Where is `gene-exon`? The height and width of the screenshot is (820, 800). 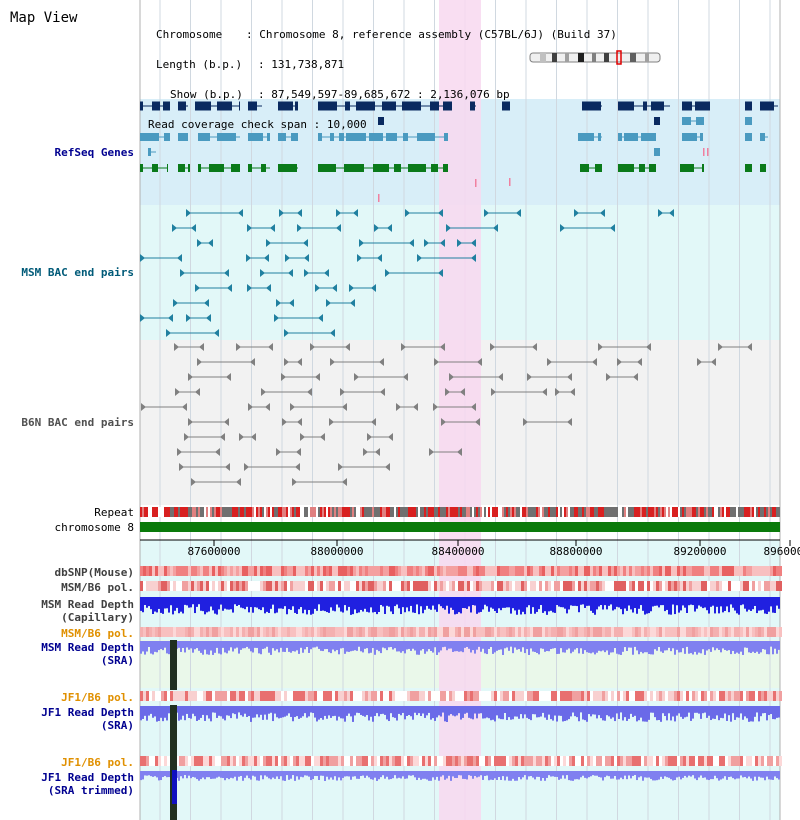 gene-exon is located at coordinates (263, 168).